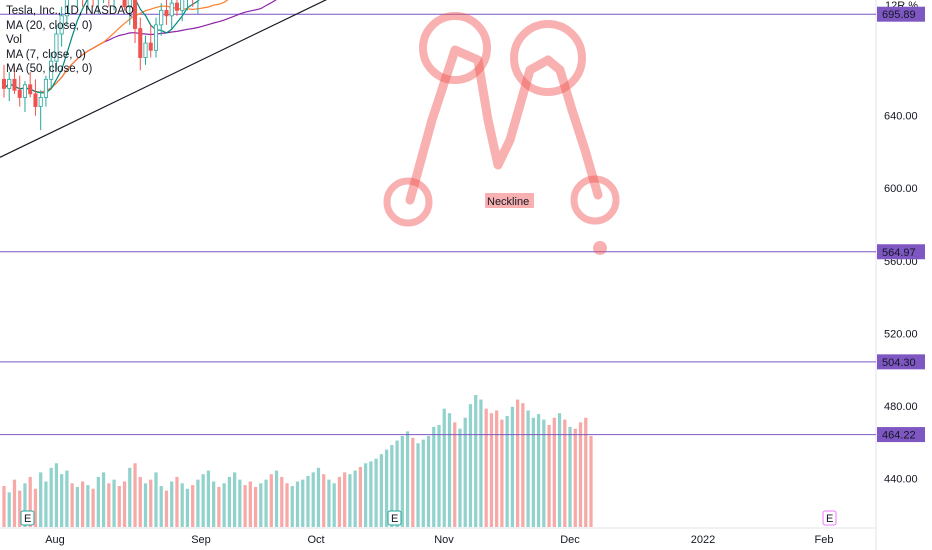 This screenshot has width=932, height=550. I want to click on legend-ma50: MA (50, close, 0), so click(49, 69).